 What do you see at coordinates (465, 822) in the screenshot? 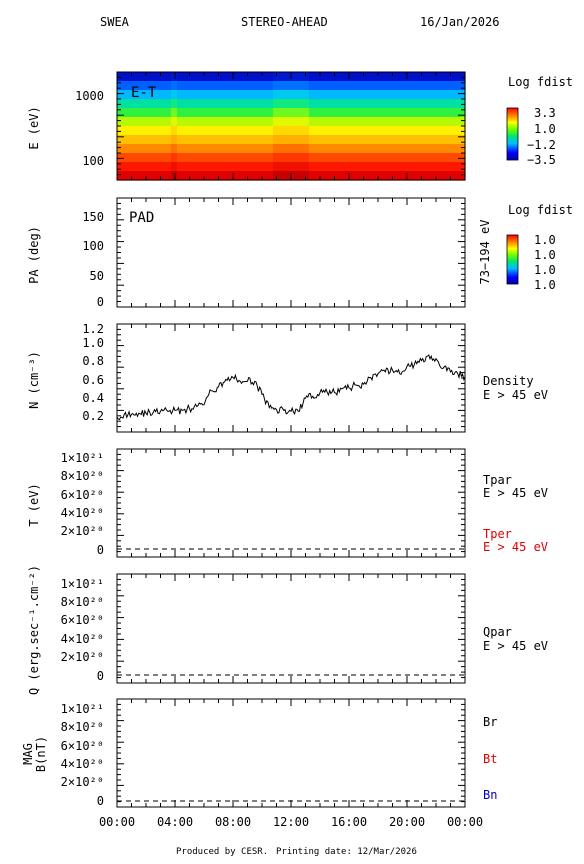
I see `xtick-label: 00:00` at bounding box center [465, 822].